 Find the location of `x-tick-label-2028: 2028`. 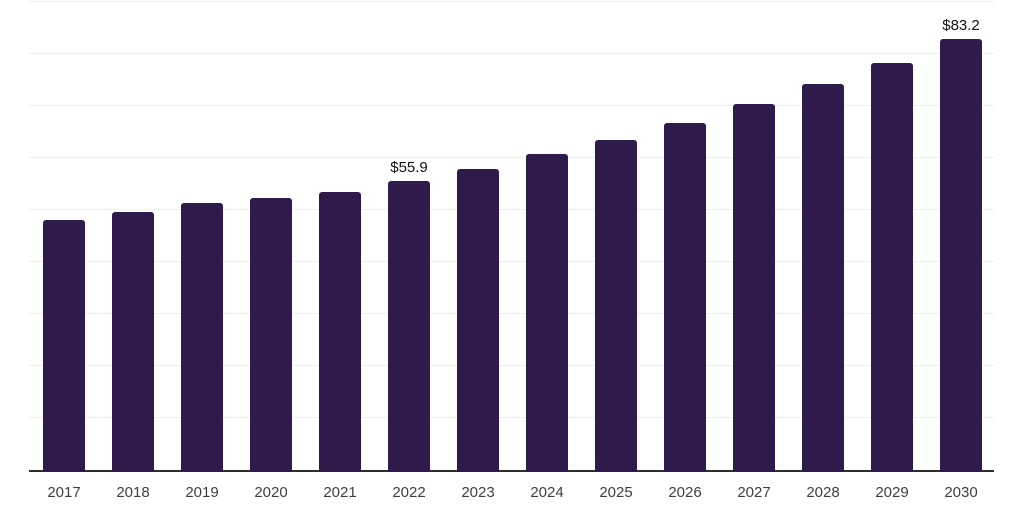

x-tick-label-2028: 2028 is located at coordinates (823, 492).